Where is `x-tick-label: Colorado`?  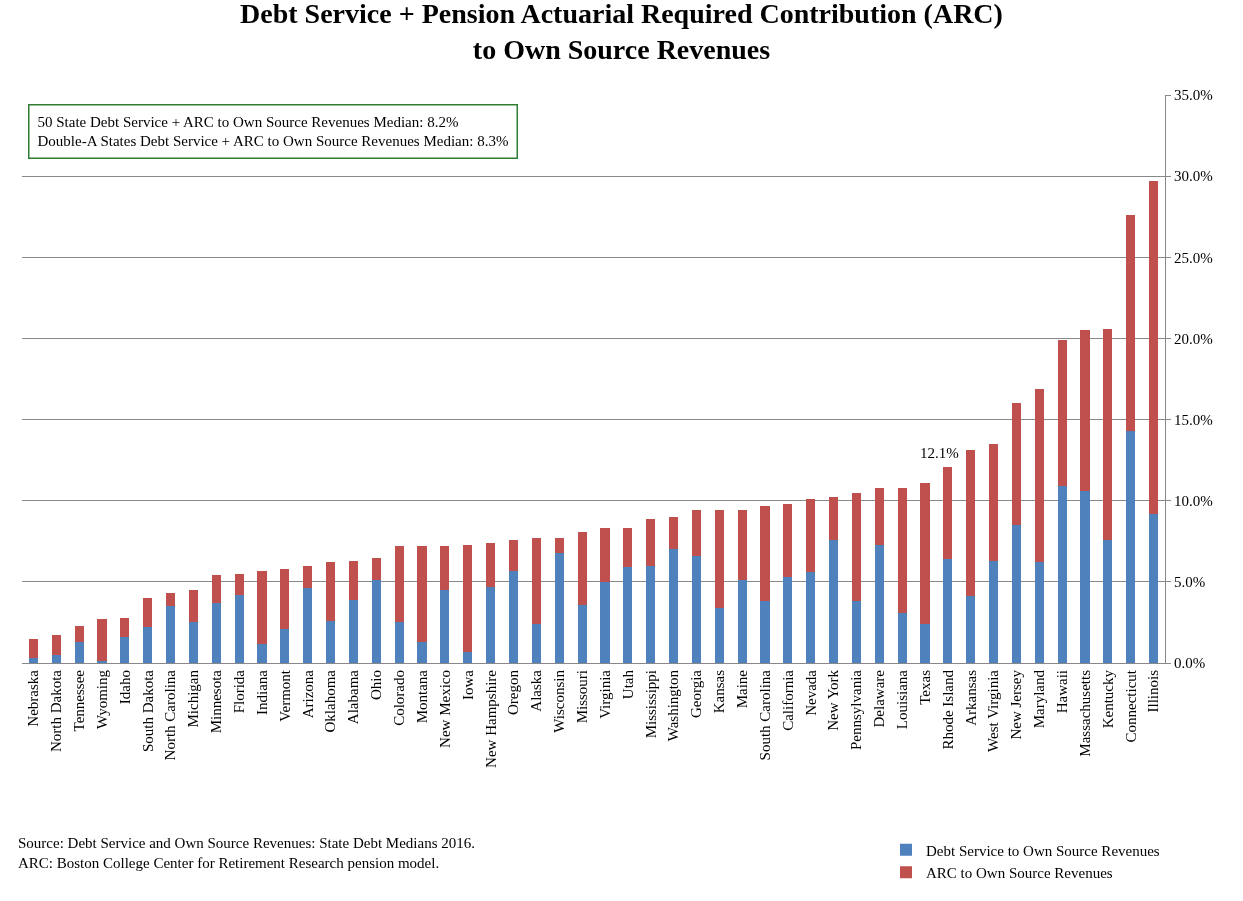
x-tick-label: Colorado is located at coordinates (399, 698).